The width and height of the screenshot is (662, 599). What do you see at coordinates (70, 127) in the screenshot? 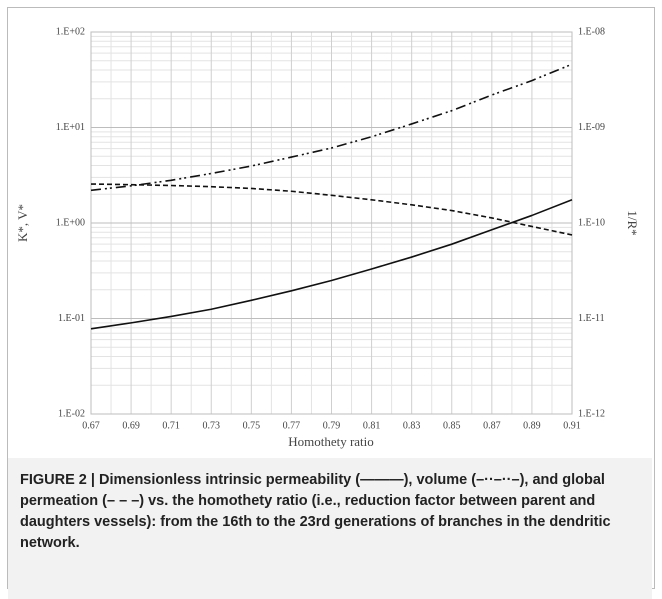
I see `y-tick-label: 1.E+01` at bounding box center [70, 127].